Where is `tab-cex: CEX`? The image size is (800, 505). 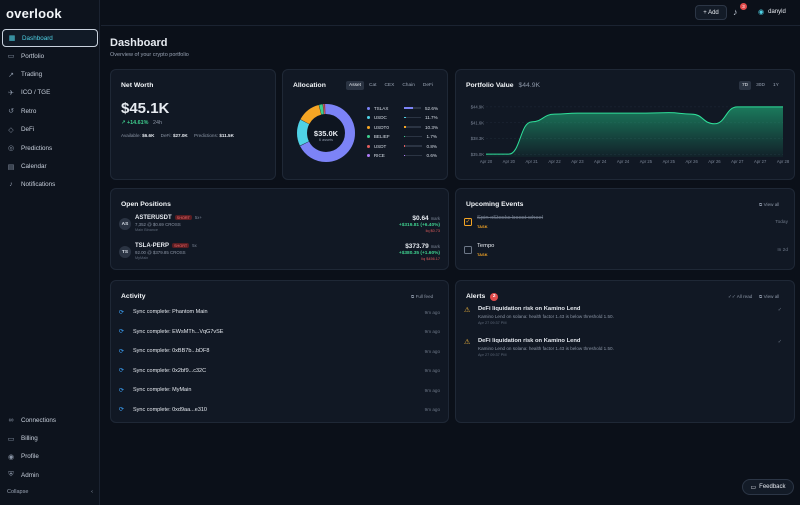 tab-cex: CEX is located at coordinates (389, 85).